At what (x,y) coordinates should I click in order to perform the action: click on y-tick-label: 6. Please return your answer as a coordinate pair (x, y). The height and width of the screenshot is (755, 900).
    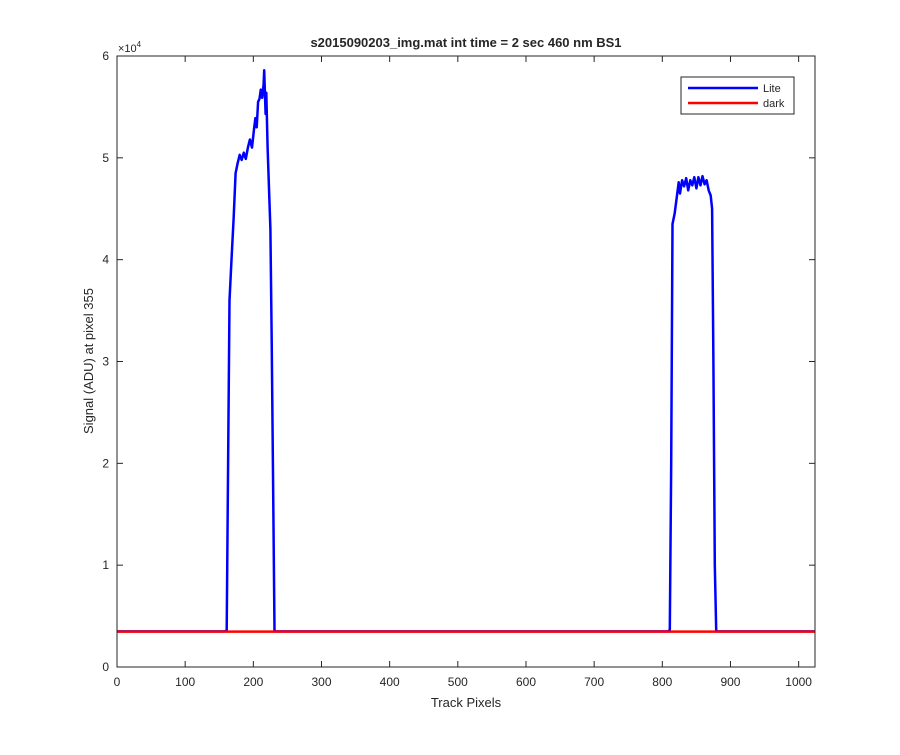
    Looking at the image, I should click on (105, 56).